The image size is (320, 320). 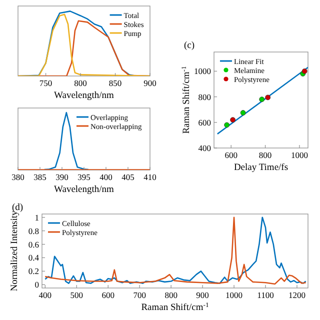 I want to click on y-tick-label: 400, so click(x=204, y=148).